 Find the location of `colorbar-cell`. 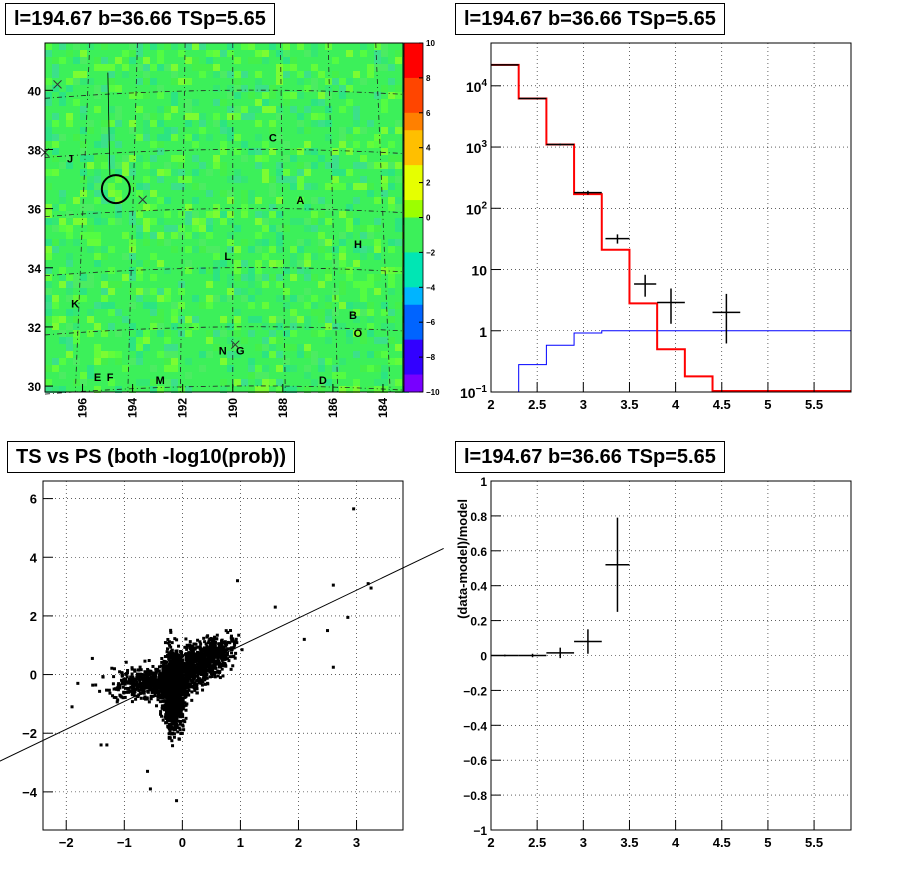

colorbar-cell is located at coordinates (413, 52).